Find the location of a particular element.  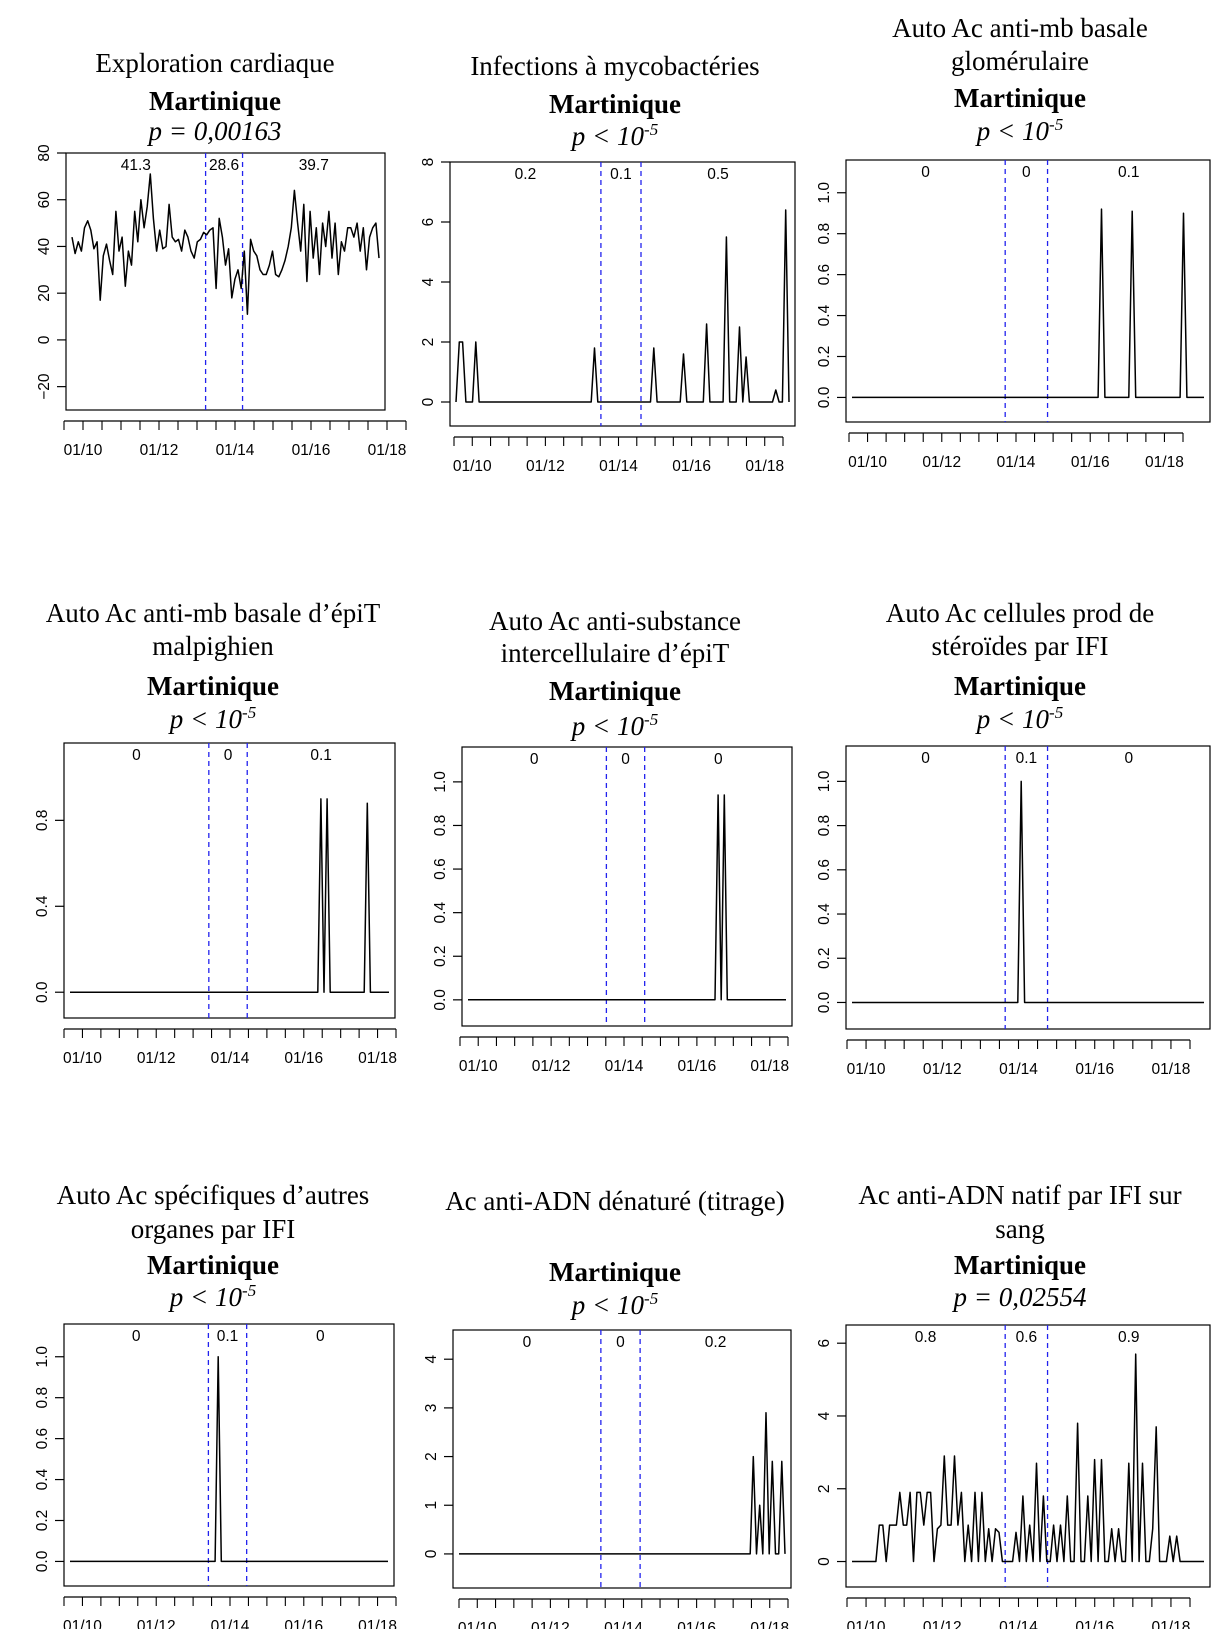

y-axis: −20 0 20 40 60 80 is located at coordinates (51, 272).